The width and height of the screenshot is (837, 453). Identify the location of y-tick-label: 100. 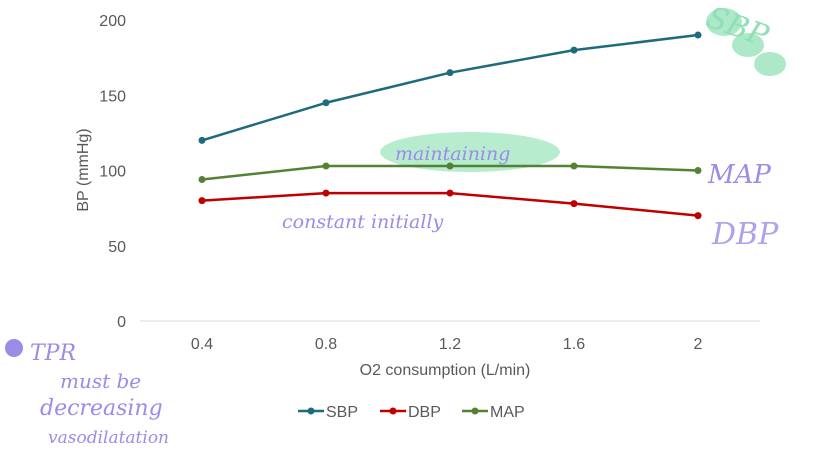
(112, 172).